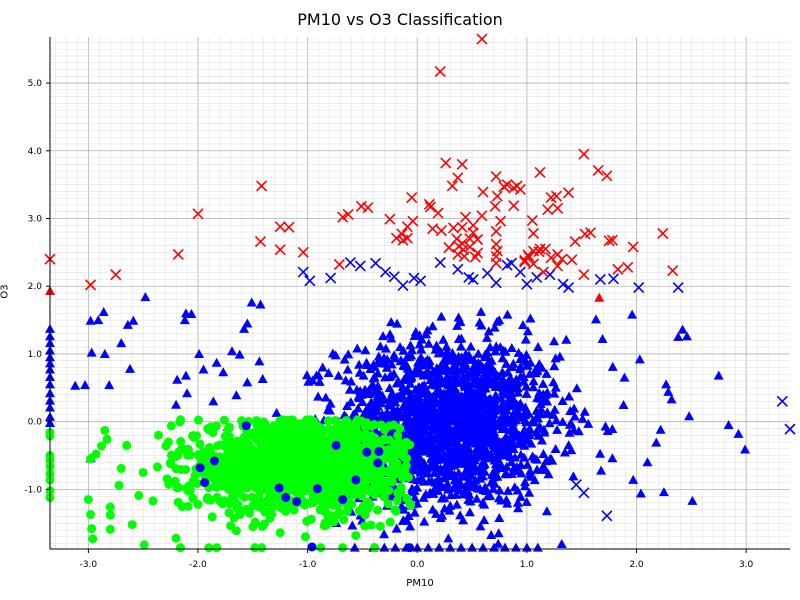 The height and width of the screenshot is (600, 800). What do you see at coordinates (35, 152) in the screenshot?
I see `y-tick-label: 4.0` at bounding box center [35, 152].